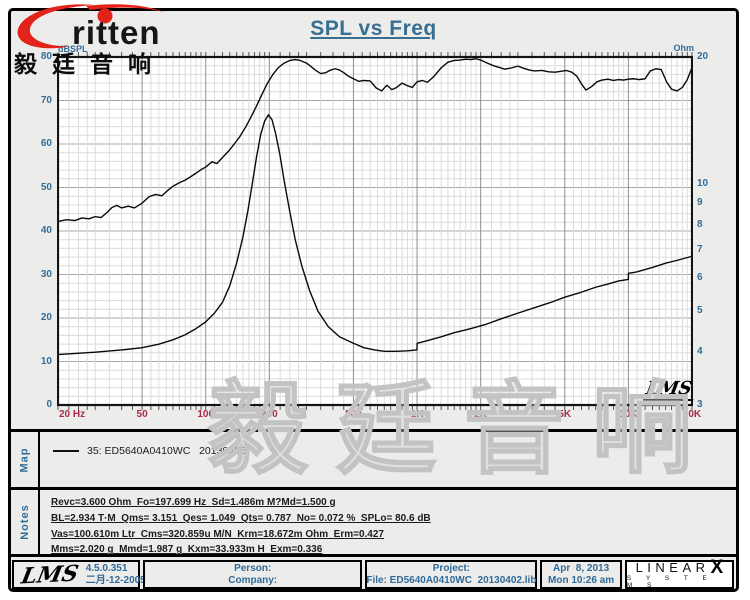 The height and width of the screenshot is (600, 750). I want to click on x-tick-label: 1K, so click(417, 414).